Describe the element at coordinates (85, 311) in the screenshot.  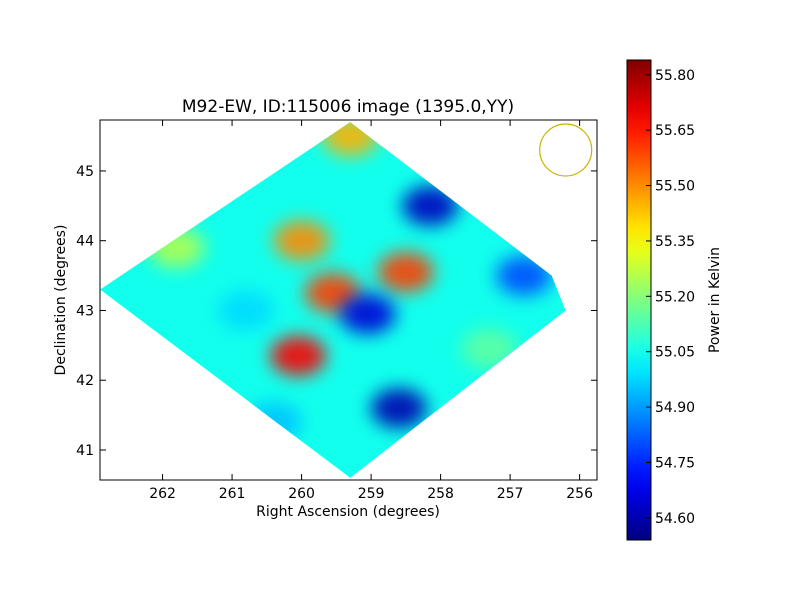
I see `y-tick-label: 43` at that location.